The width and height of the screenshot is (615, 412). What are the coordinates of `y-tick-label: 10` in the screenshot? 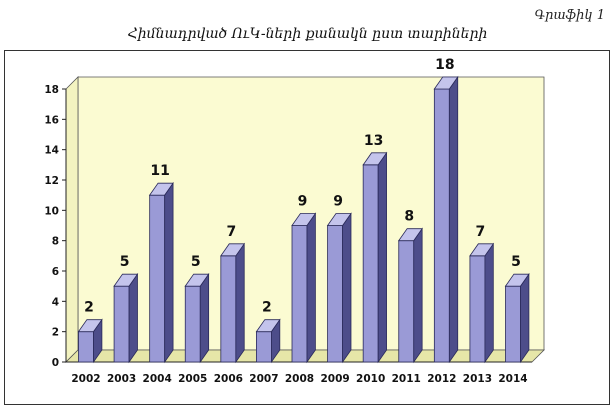 It's located at (51, 211).